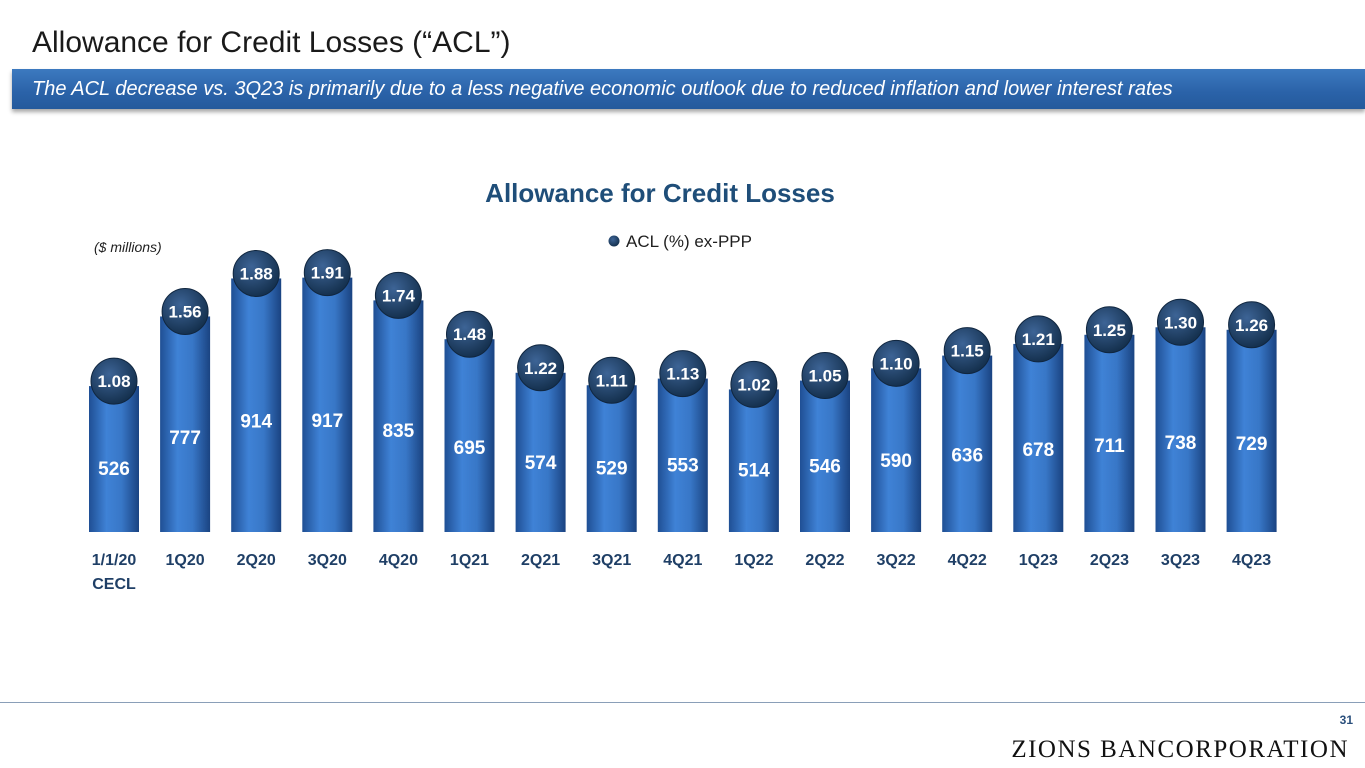 This screenshot has height=768, width=1365. Describe the element at coordinates (114, 469) in the screenshot. I see `bar-value-label: 526` at that location.